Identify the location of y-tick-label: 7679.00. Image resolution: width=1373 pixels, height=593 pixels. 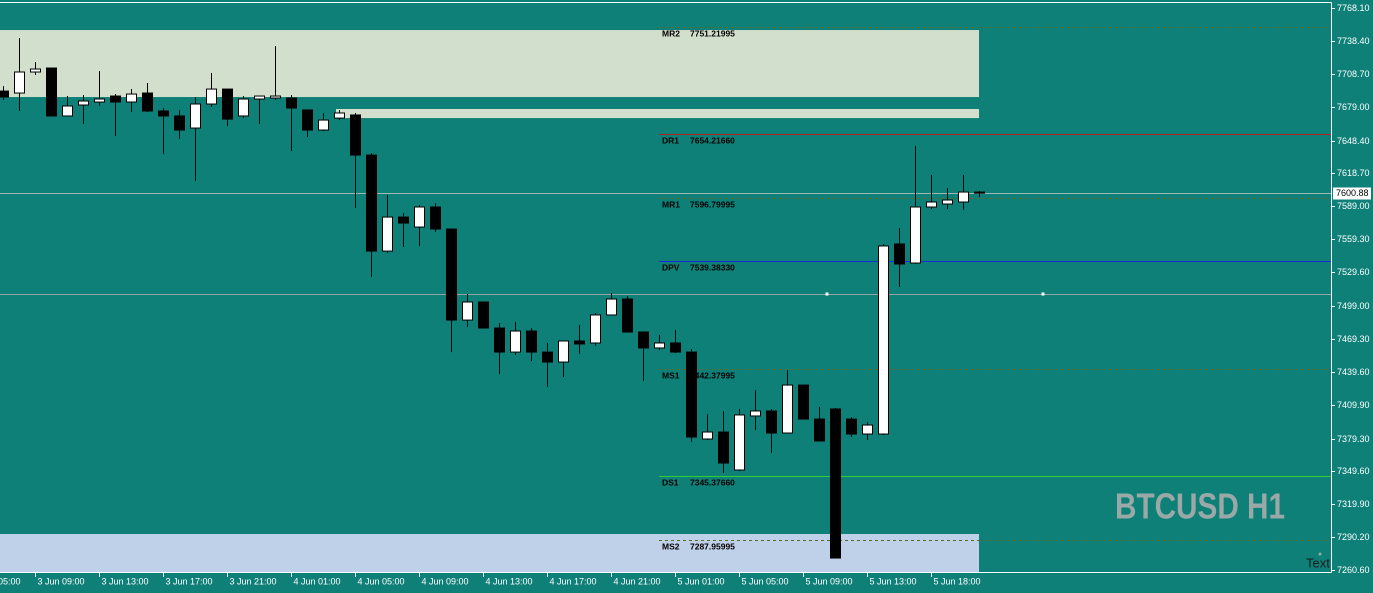
(1353, 107).